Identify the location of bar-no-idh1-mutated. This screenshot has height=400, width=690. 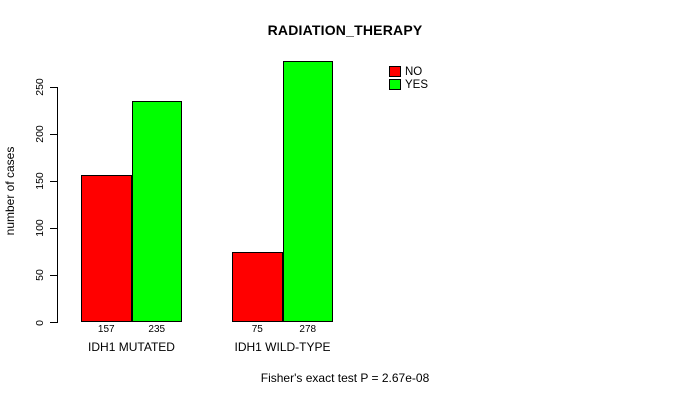
(106, 248).